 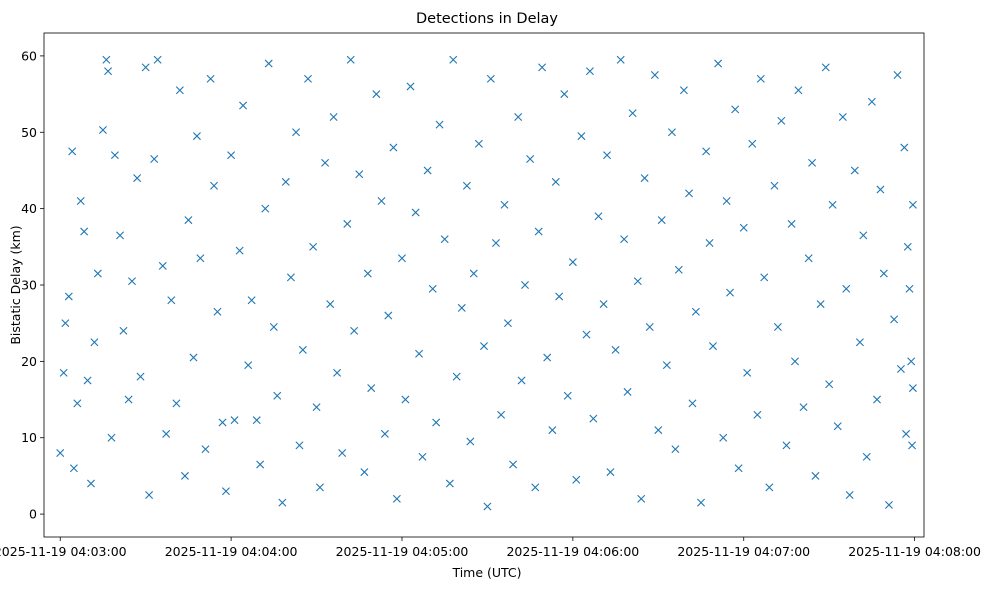 What do you see at coordinates (402, 551) in the screenshot?
I see `x-tick-label: 2025-11-19 04:05:00` at bounding box center [402, 551].